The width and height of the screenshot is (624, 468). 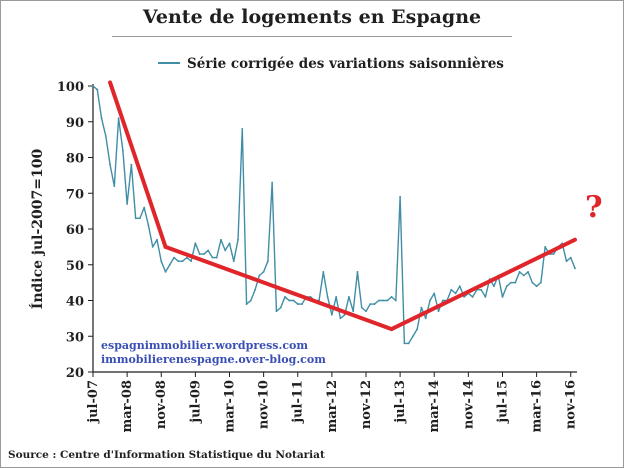 I want to click on blog-link-wordpress: espagnimmobilier.wordpress.com, so click(x=204, y=345).